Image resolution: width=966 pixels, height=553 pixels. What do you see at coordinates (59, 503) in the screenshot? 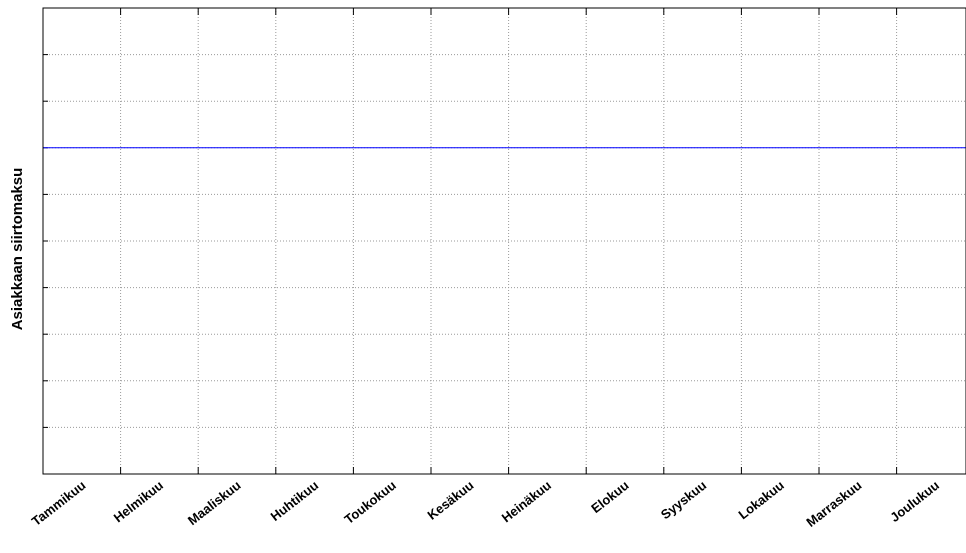
I see `x-tick-label: Tammikuu` at bounding box center [59, 503].